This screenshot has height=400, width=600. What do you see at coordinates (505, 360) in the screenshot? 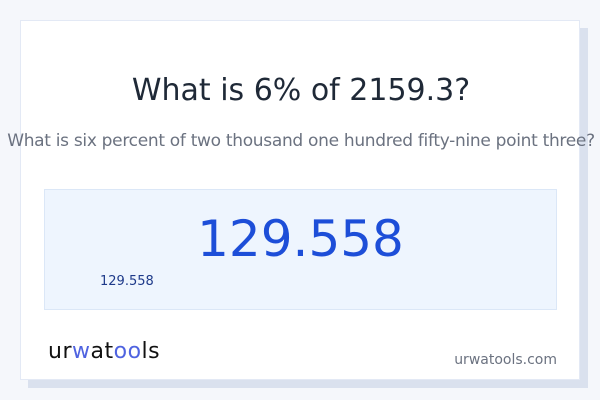
I see `footer-domain: urwatools.com` at bounding box center [505, 360].